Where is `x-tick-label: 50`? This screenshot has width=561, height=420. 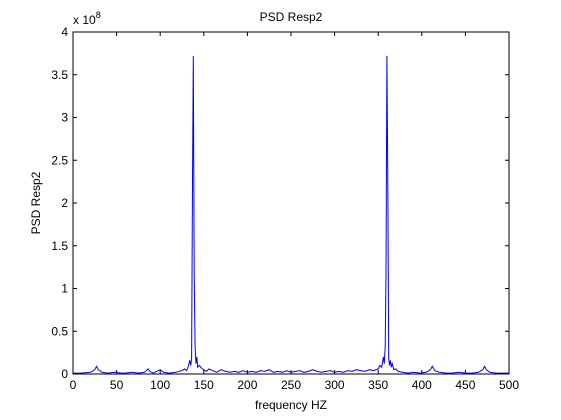 x-tick-label: 50 is located at coordinates (117, 385).